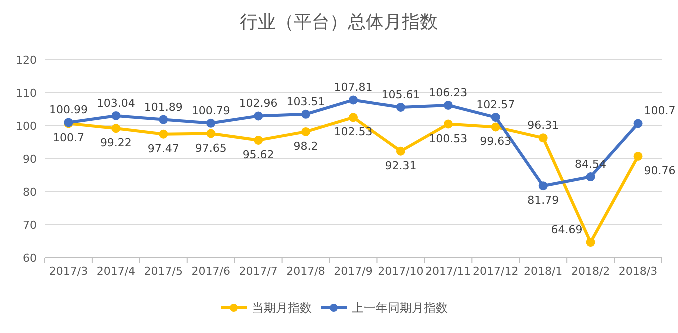 The image size is (678, 333). What do you see at coordinates (258, 155) in the screenshot?
I see `data-label: 95.62` at bounding box center [258, 155].